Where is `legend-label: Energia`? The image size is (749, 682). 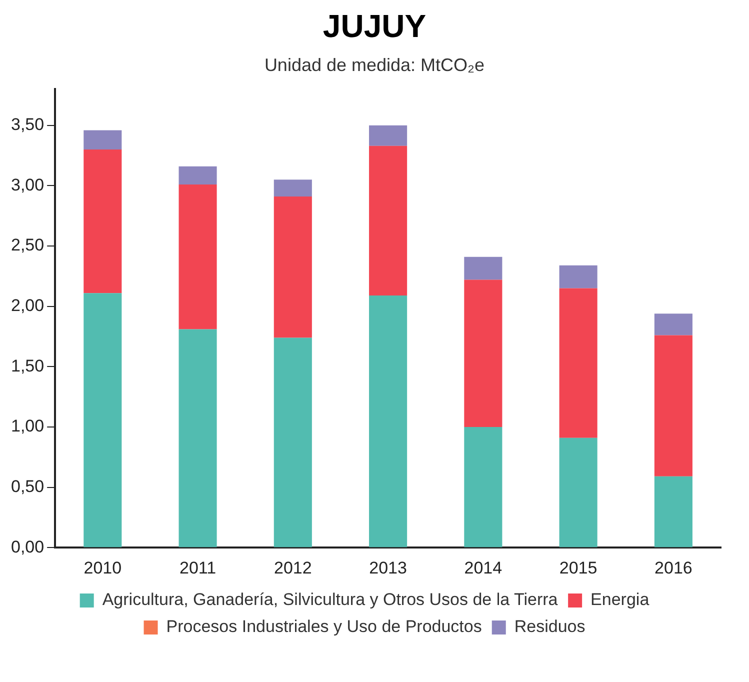
legend-label: Energia is located at coordinates (620, 600).